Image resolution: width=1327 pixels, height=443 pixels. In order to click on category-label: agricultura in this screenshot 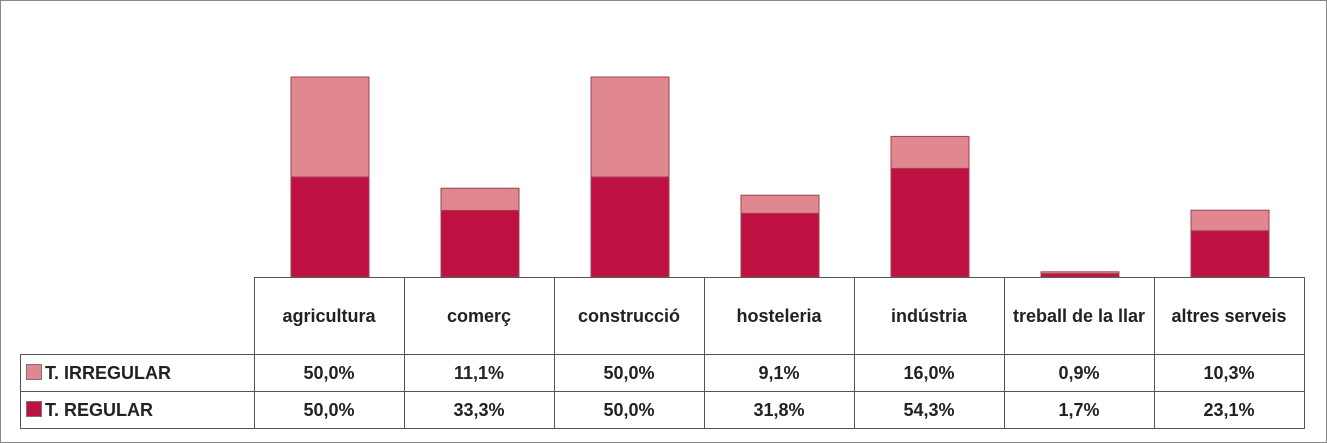, I will do `click(329, 316)`.